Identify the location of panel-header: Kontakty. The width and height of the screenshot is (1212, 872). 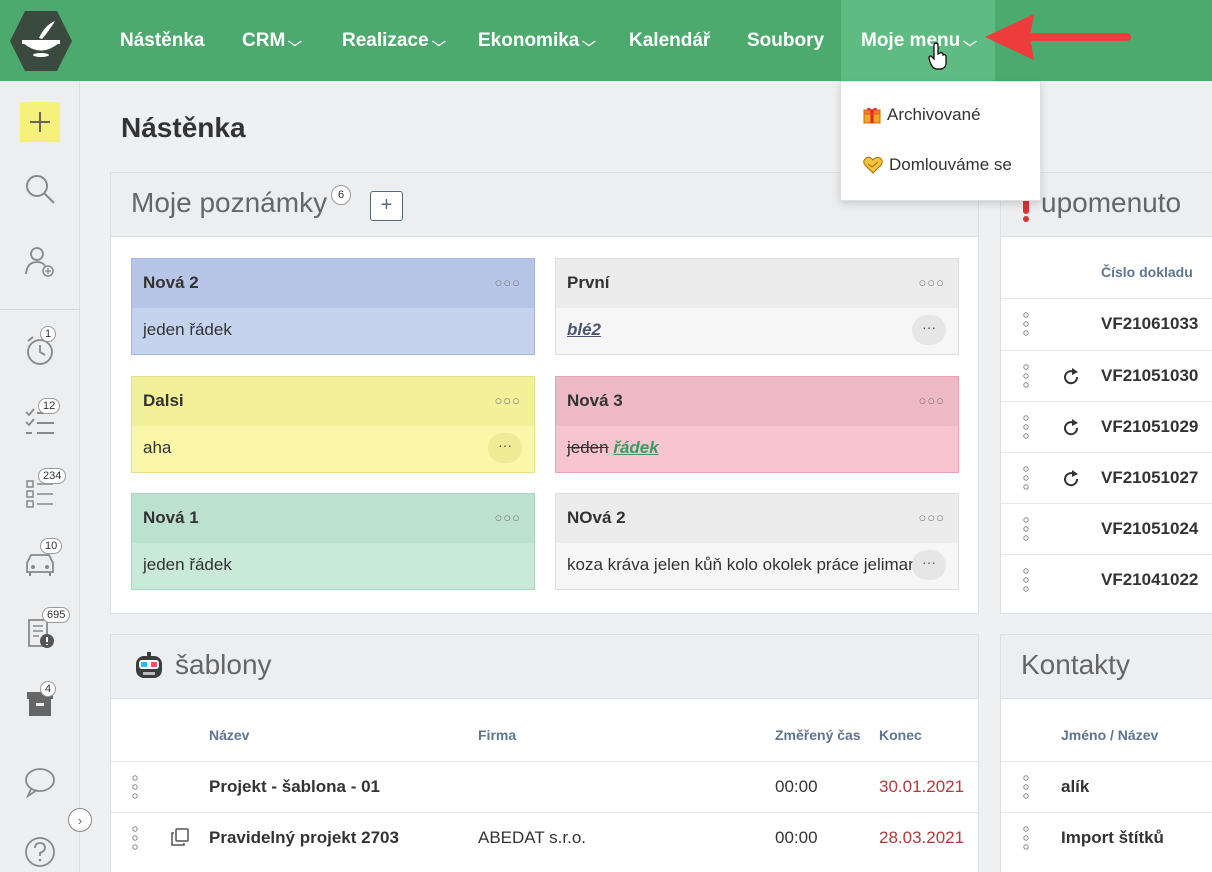
(1106, 667).